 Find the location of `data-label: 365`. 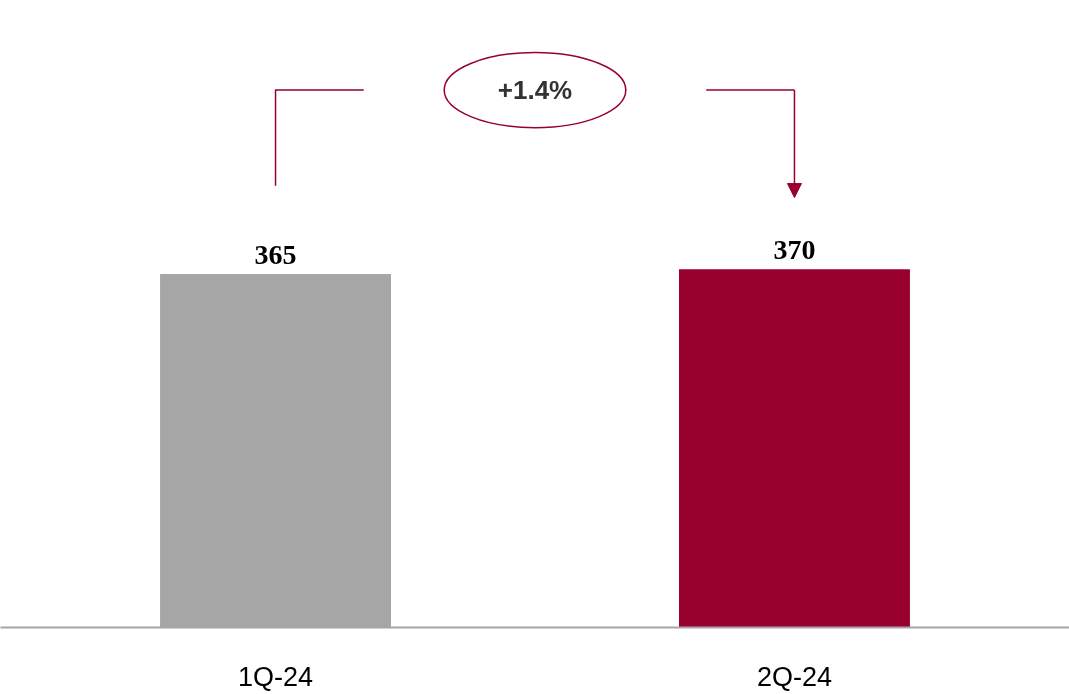

data-label: 365 is located at coordinates (275, 255).